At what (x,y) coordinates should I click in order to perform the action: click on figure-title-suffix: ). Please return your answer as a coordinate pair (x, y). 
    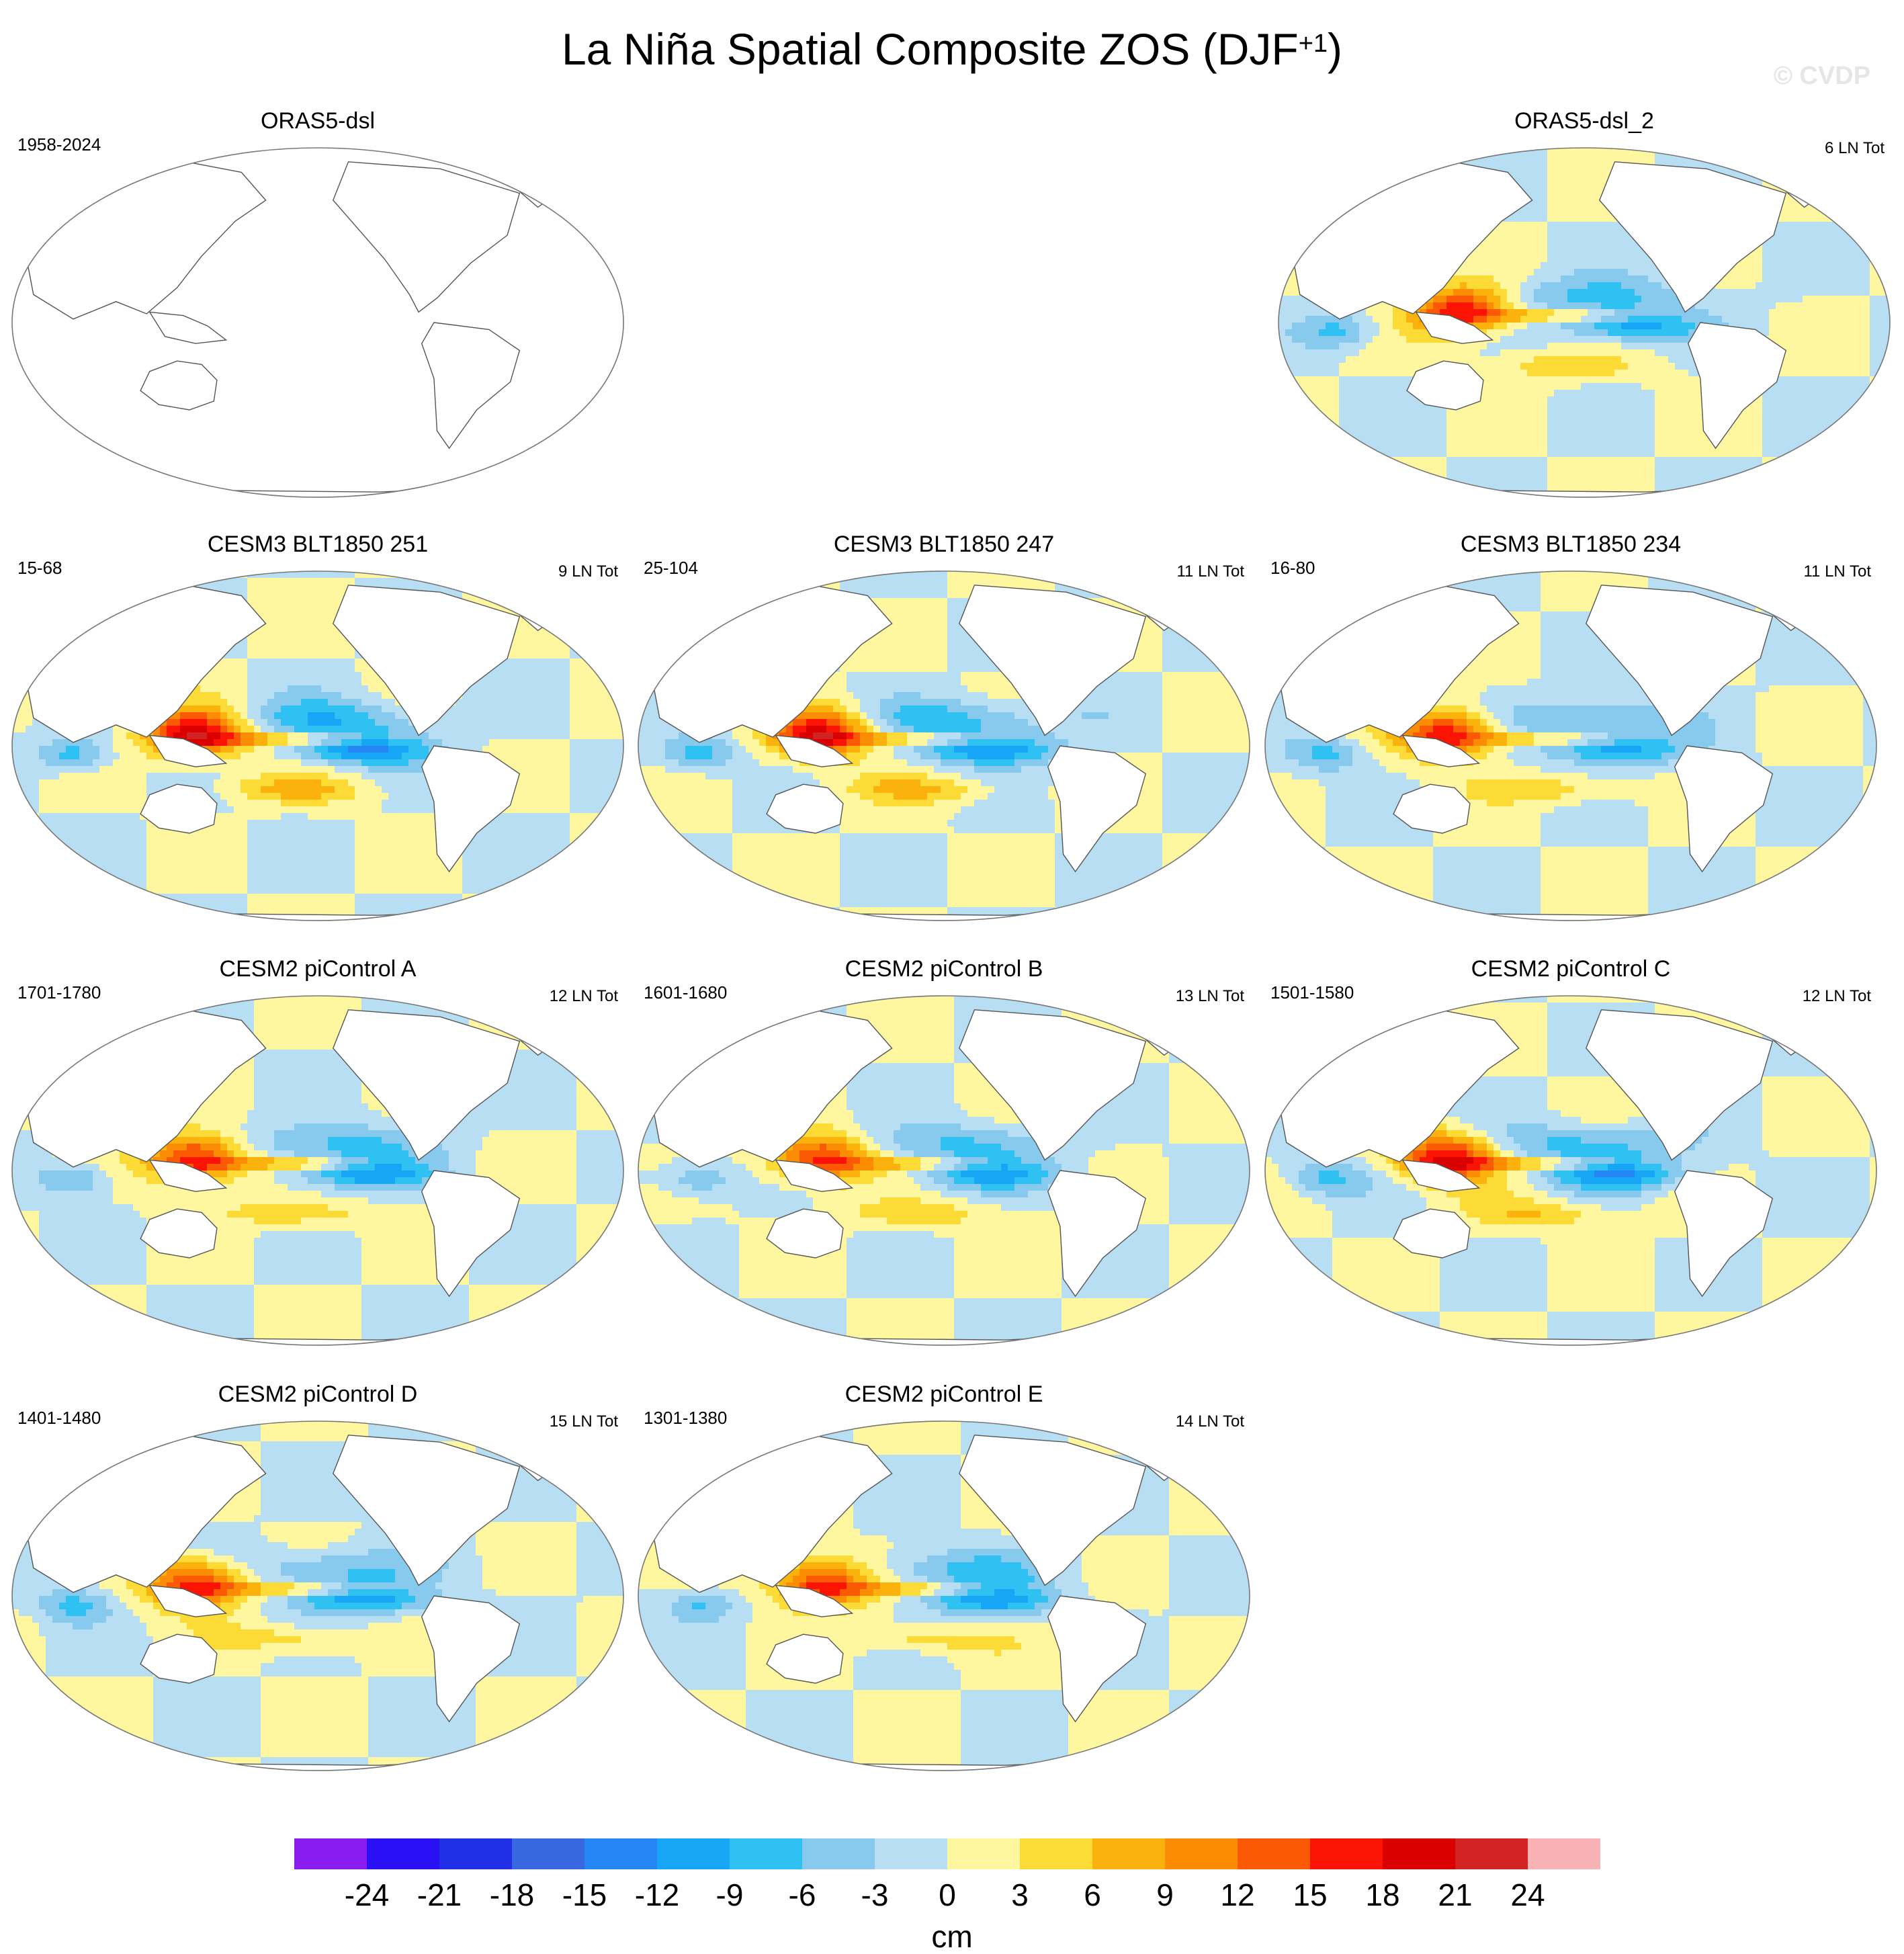
    Looking at the image, I should click on (1335, 49).